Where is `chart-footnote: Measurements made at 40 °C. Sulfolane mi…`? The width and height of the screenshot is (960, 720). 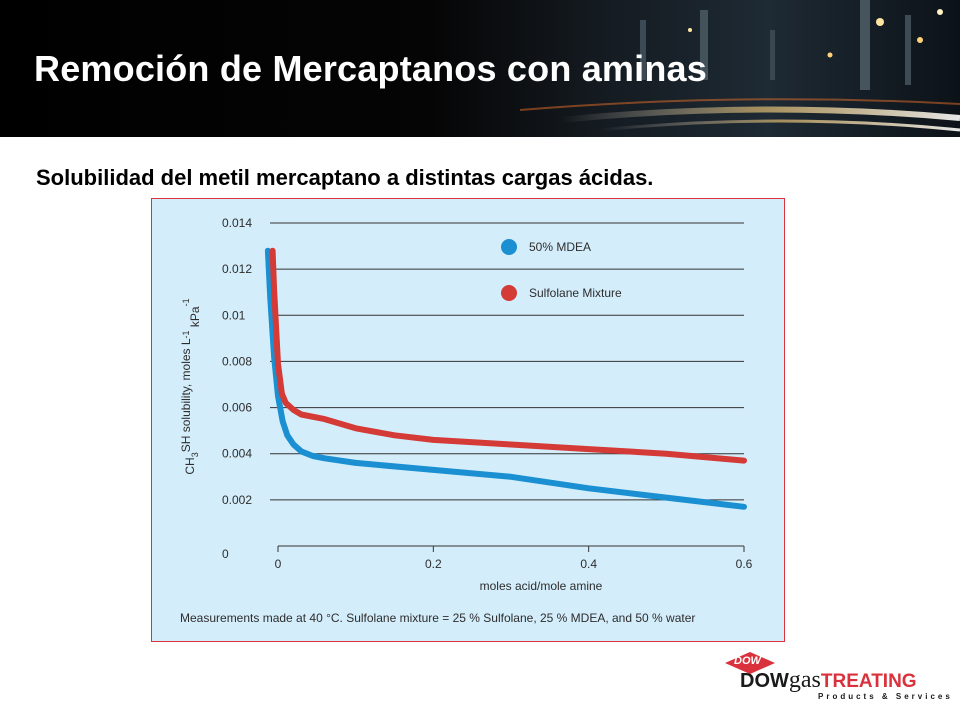 chart-footnote: Measurements made at 40 °C. Sulfolane mi… is located at coordinates (438, 618).